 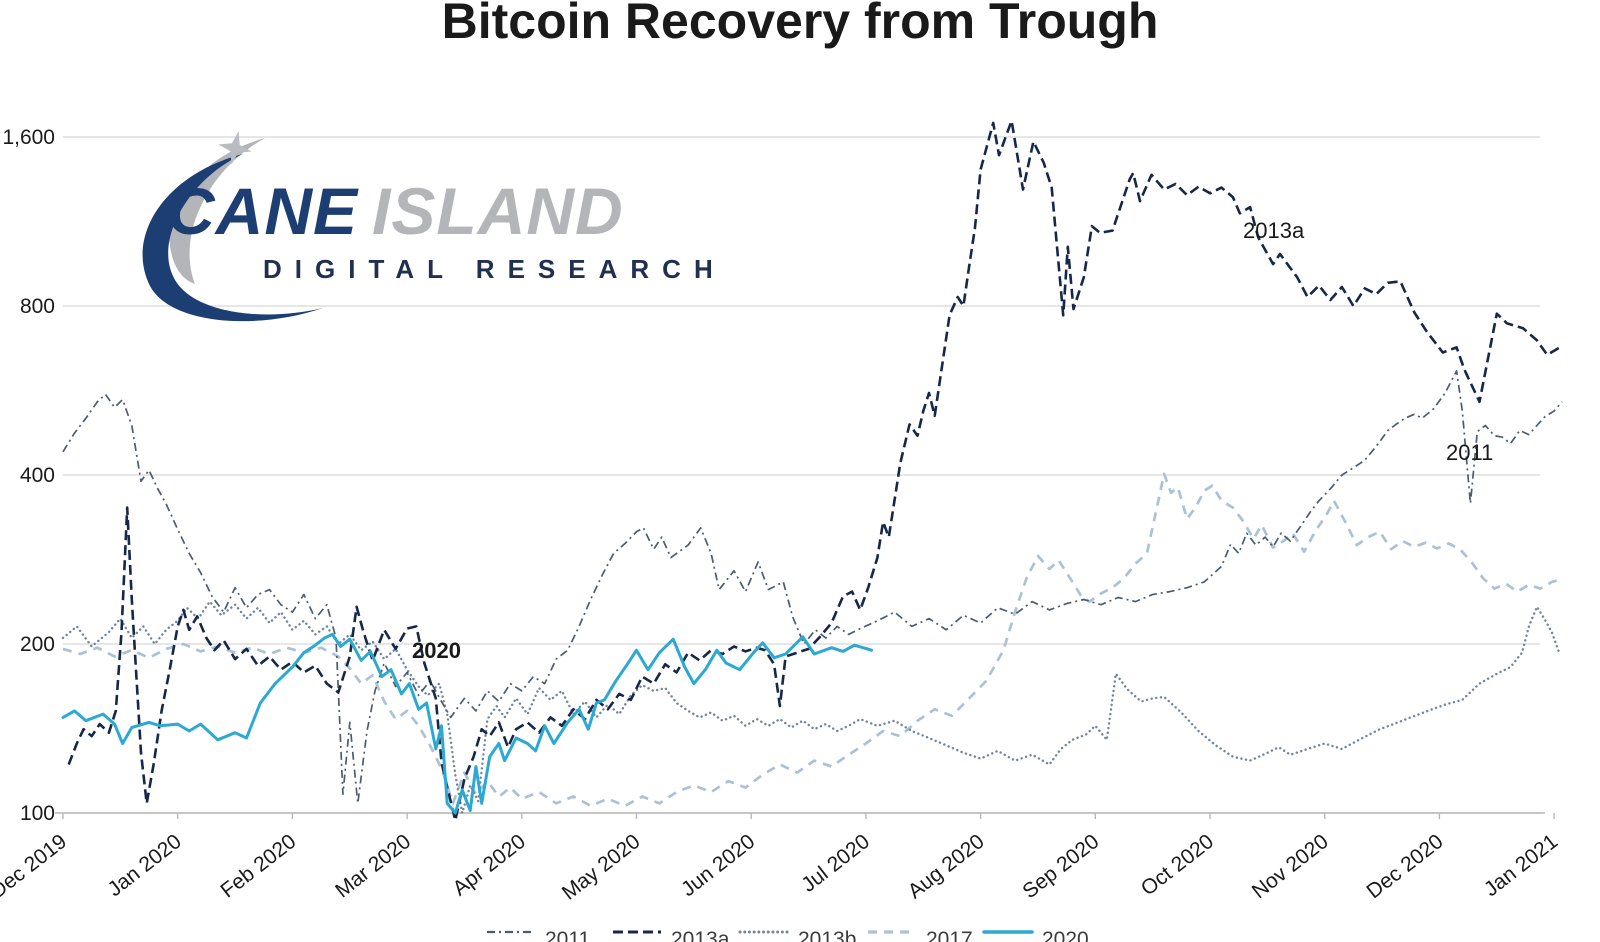 What do you see at coordinates (37, 306) in the screenshot?
I see `y-axis-label: 800` at bounding box center [37, 306].